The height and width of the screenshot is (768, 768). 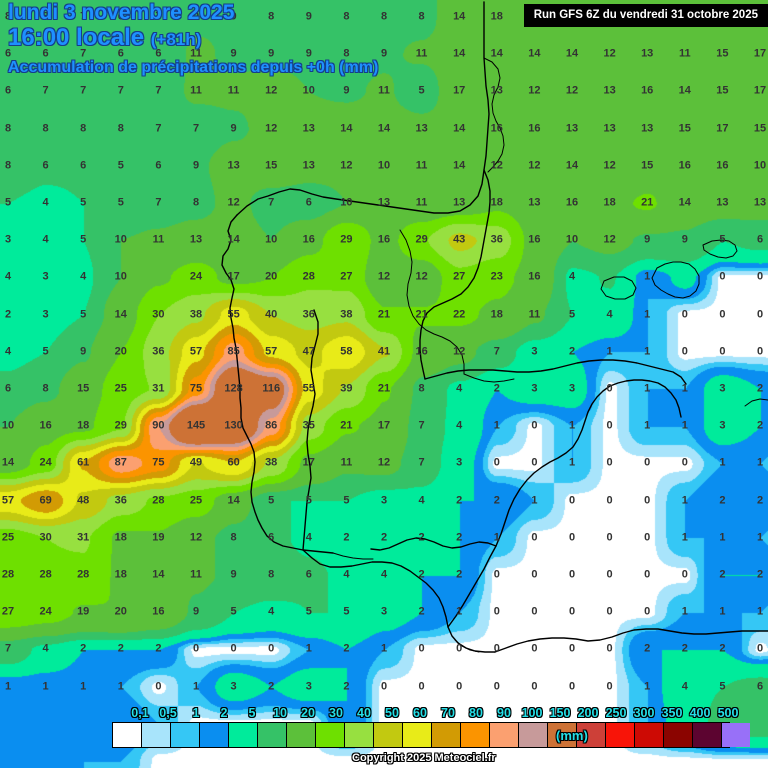 What do you see at coordinates (76, 38) in the screenshot?
I see `forecast-time-text: 16:00 locale` at bounding box center [76, 38].